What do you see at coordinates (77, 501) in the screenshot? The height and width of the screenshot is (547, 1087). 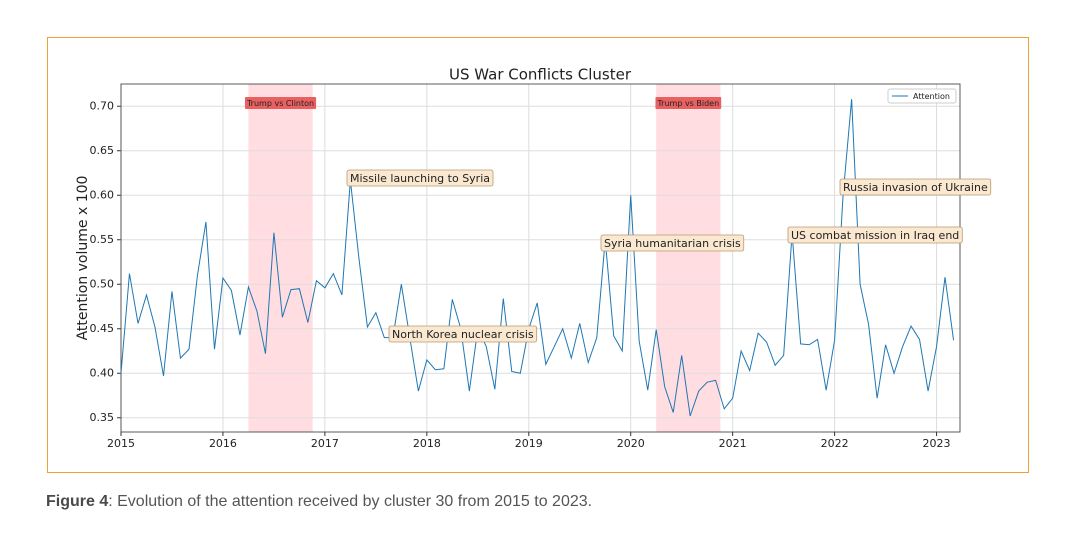 I see `caption-label: Figure 4` at bounding box center [77, 501].